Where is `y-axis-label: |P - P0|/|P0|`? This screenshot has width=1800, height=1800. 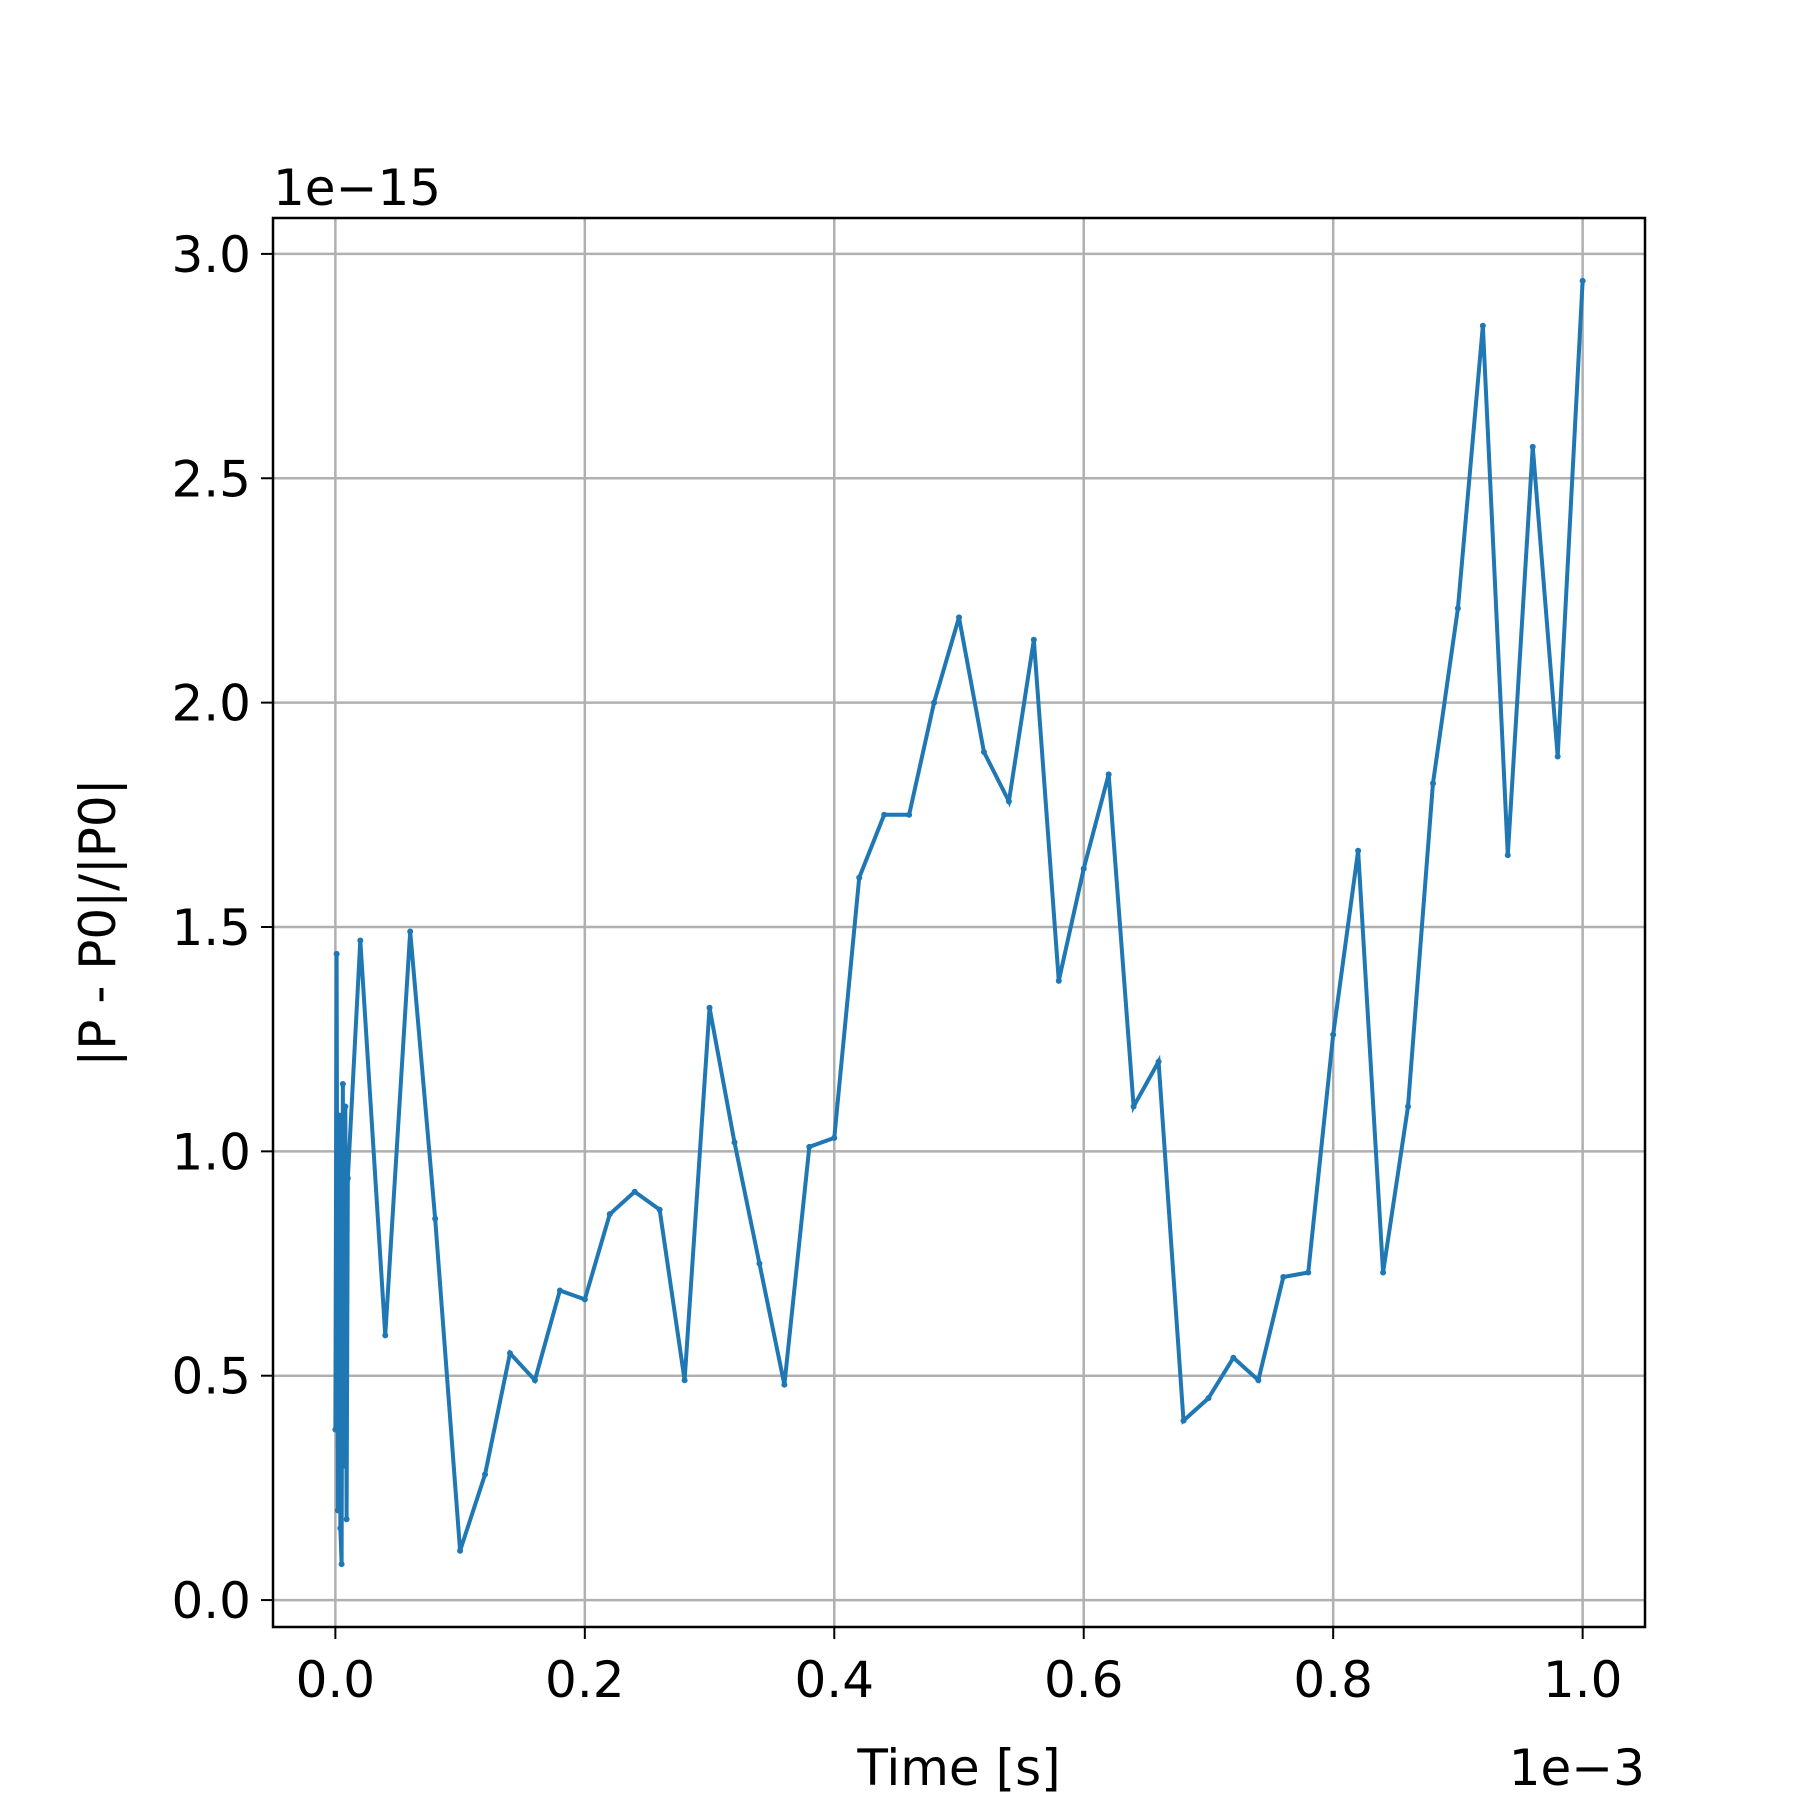 y-axis-label: |P - P0|/|P0| is located at coordinates (98, 922).